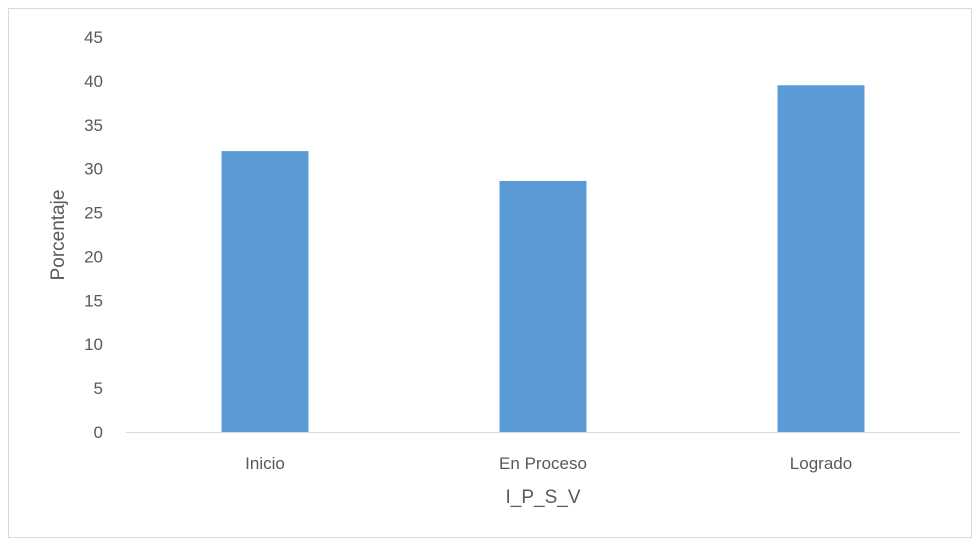 The width and height of the screenshot is (974, 540). I want to click on y-tick-label: 15, so click(93, 300).